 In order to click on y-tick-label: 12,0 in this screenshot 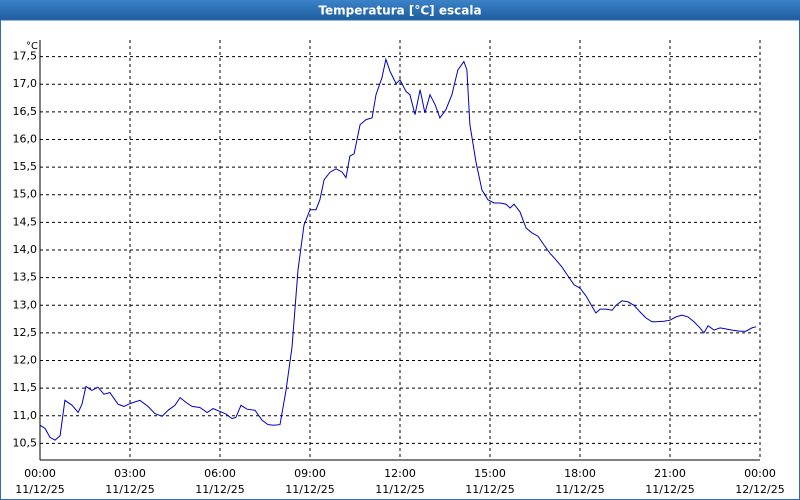, I will do `click(25, 360)`.